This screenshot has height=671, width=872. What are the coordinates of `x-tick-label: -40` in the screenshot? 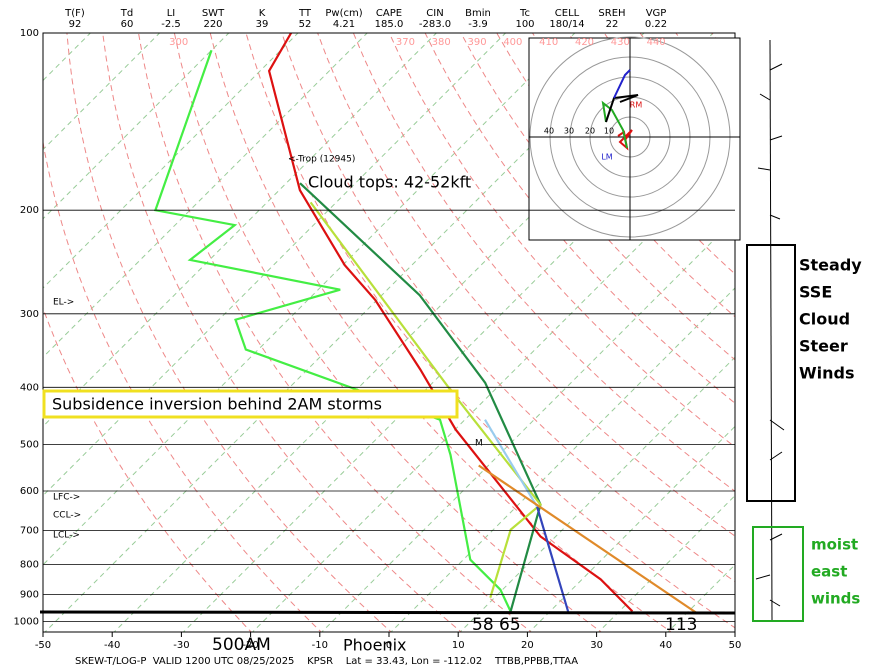 It's located at (112, 645).